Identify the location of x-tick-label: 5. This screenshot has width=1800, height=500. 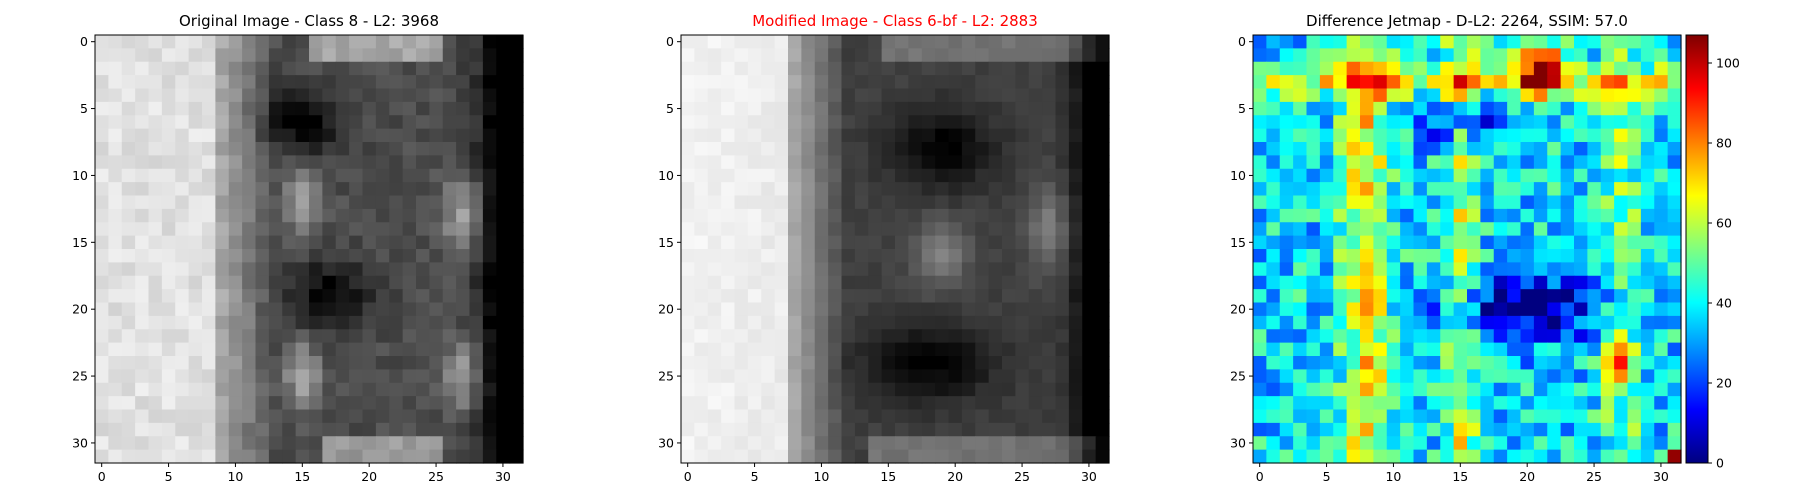
(169, 476).